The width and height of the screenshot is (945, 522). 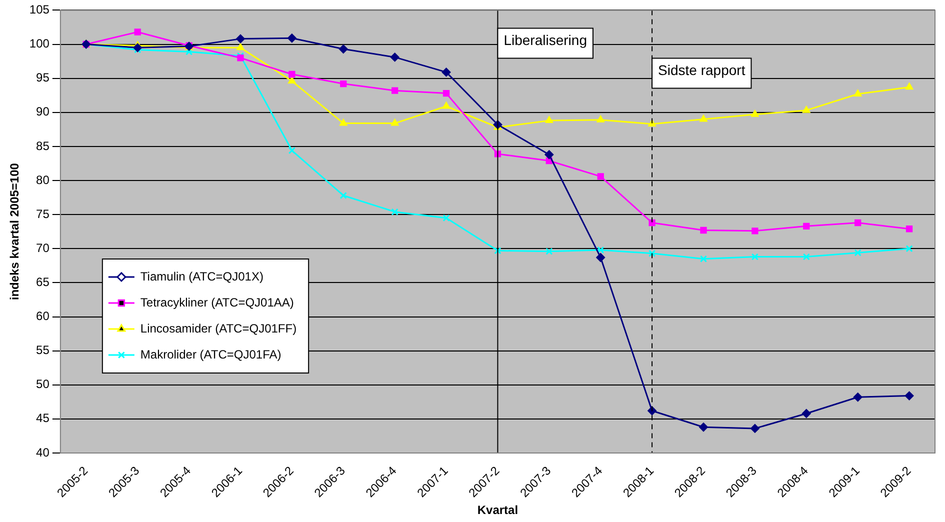 What do you see at coordinates (39, 9) in the screenshot?
I see `y-tick-label: 105` at bounding box center [39, 9].